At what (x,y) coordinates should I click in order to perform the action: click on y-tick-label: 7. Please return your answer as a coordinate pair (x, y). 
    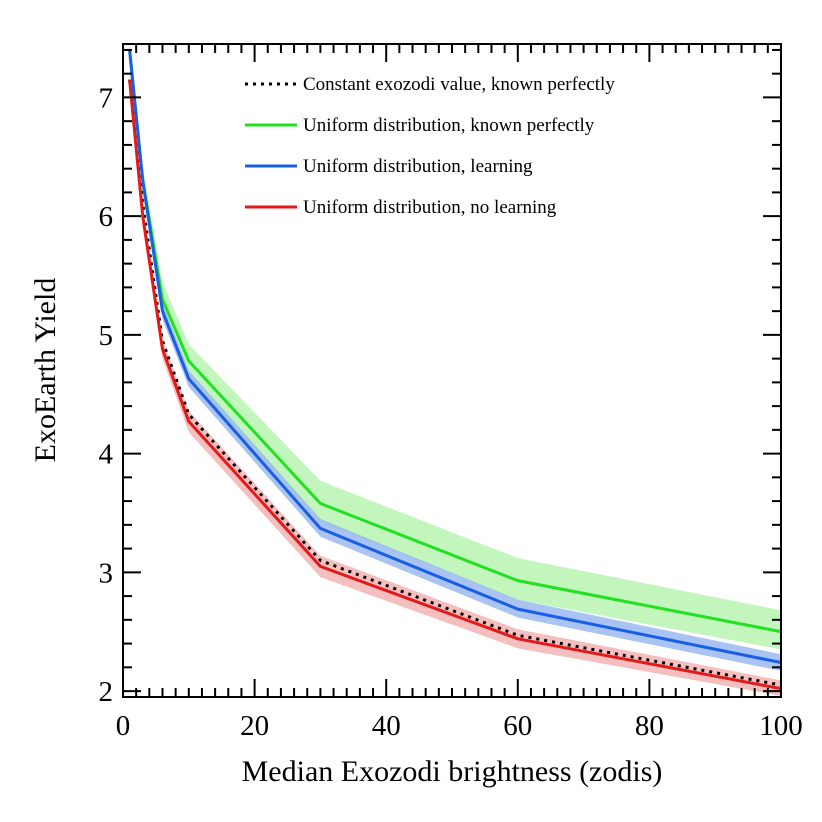
    Looking at the image, I should click on (106, 98).